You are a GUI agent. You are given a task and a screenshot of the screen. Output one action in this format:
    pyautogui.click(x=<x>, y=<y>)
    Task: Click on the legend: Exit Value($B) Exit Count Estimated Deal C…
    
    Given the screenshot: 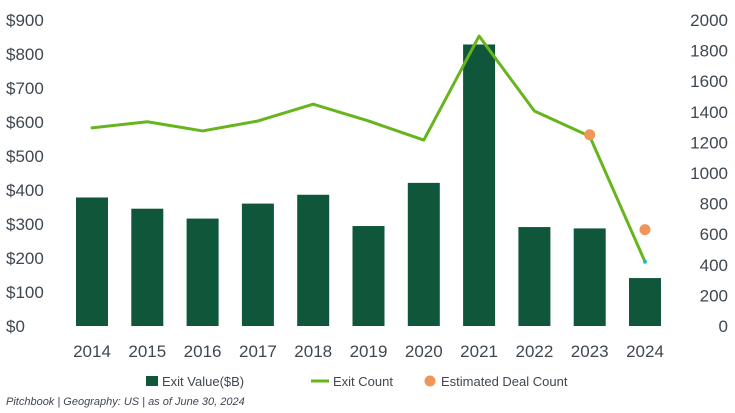 What is the action you would take?
    pyautogui.click(x=357, y=381)
    